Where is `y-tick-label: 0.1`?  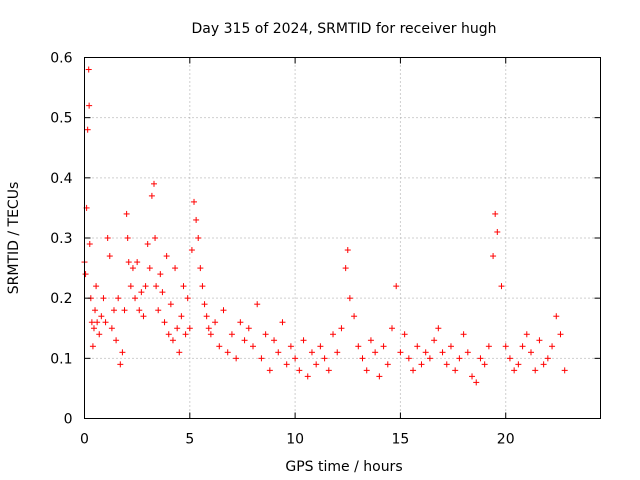
y-tick-label: 0.1 is located at coordinates (61, 359).